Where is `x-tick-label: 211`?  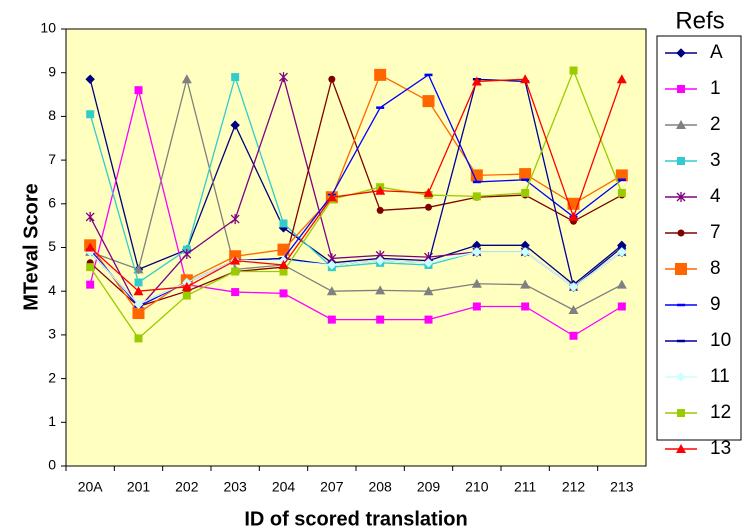
x-tick-label: 211 is located at coordinates (525, 487).